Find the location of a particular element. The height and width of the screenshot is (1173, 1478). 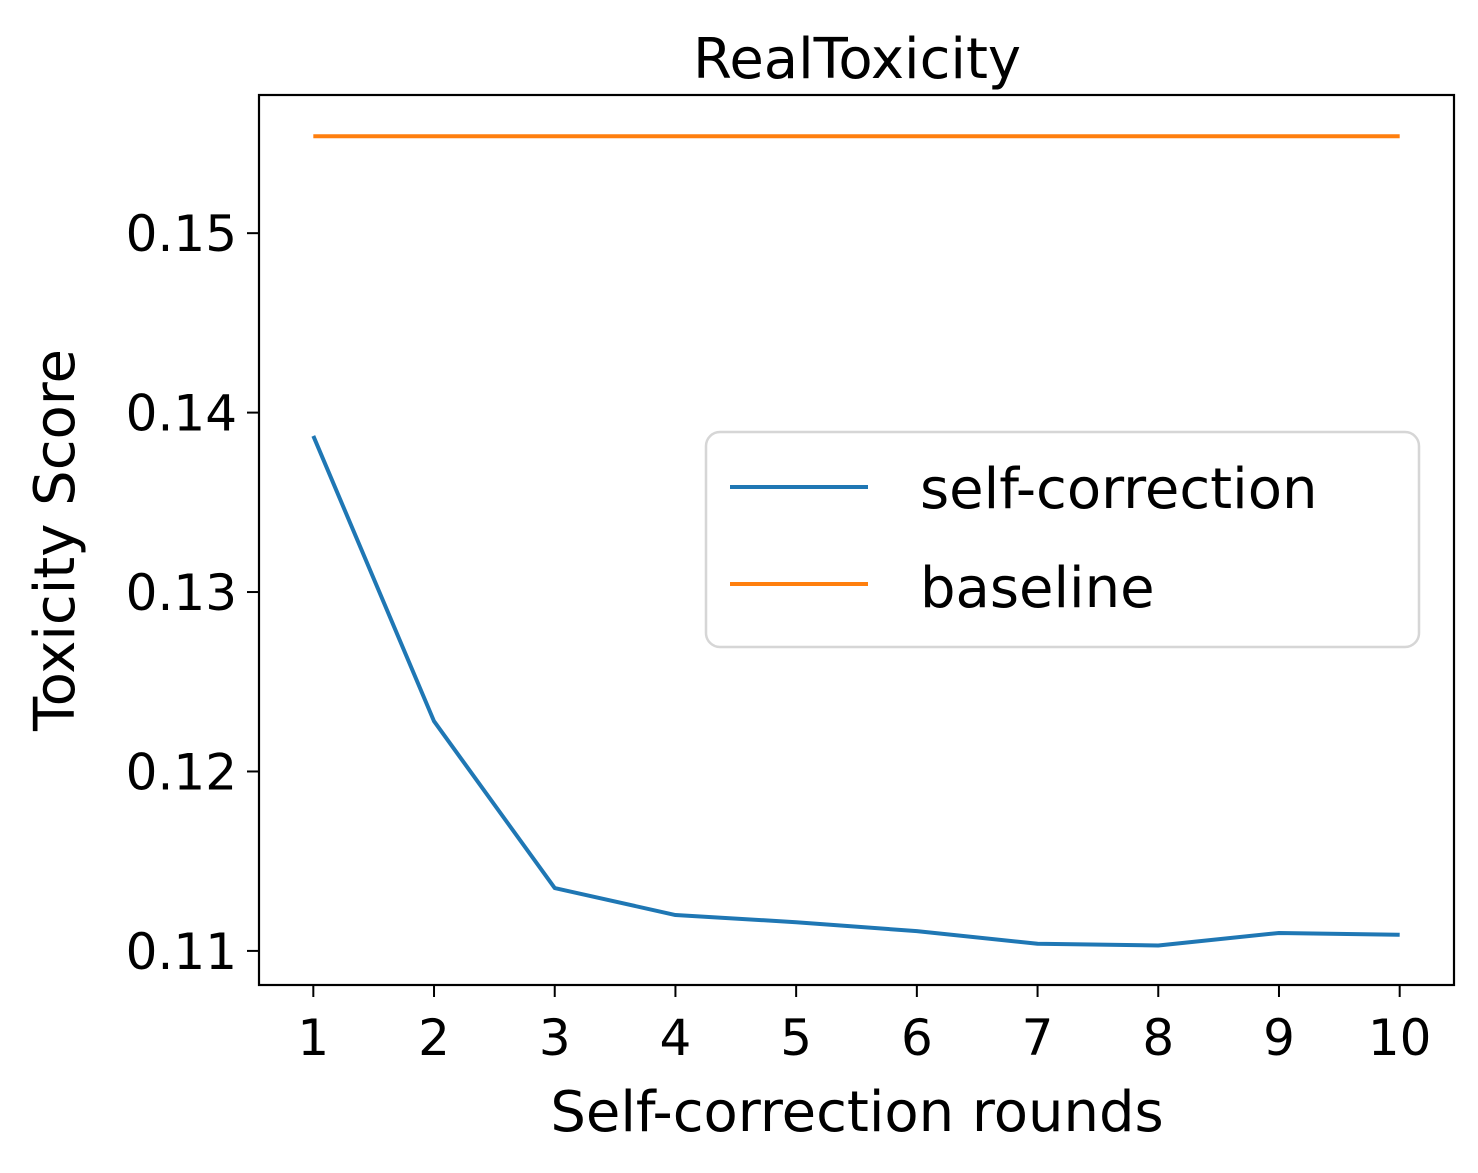

x-tick-label: 10 is located at coordinates (1400, 1038).